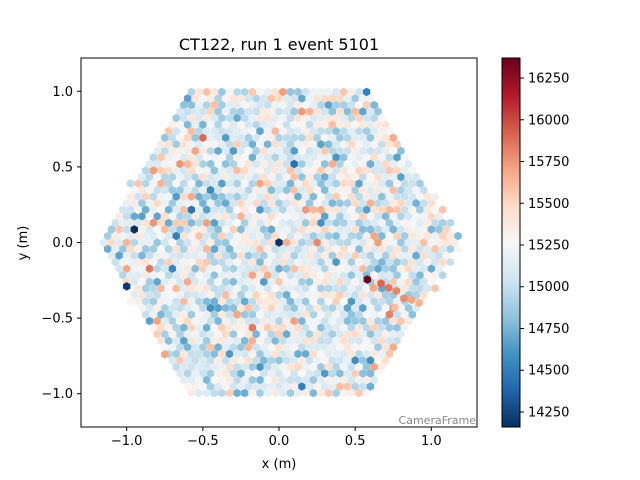  Describe the element at coordinates (548, 79) in the screenshot. I see `colorbar-tick-label: 16250` at that location.